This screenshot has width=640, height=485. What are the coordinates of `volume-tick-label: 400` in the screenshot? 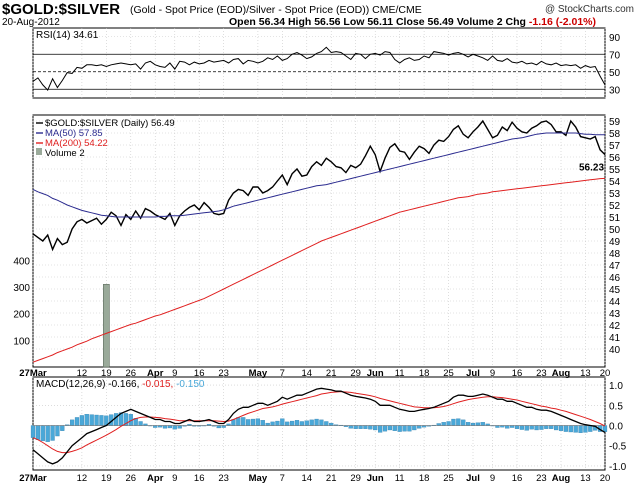 It's located at (21, 261).